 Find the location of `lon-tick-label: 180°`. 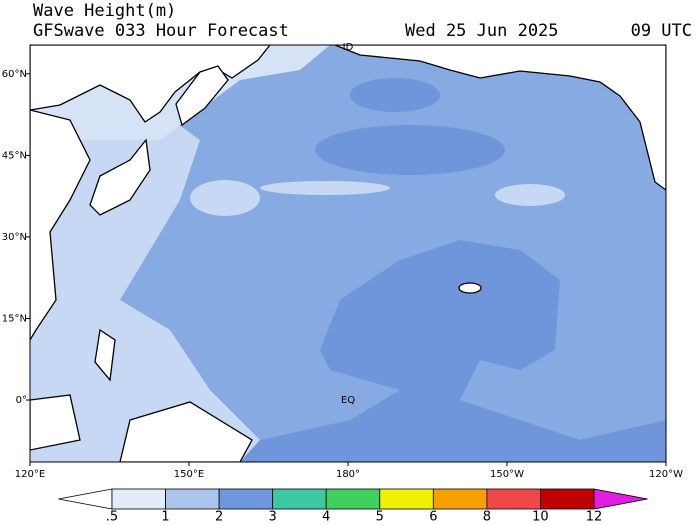

lon-tick-label: 180° is located at coordinates (348, 474).